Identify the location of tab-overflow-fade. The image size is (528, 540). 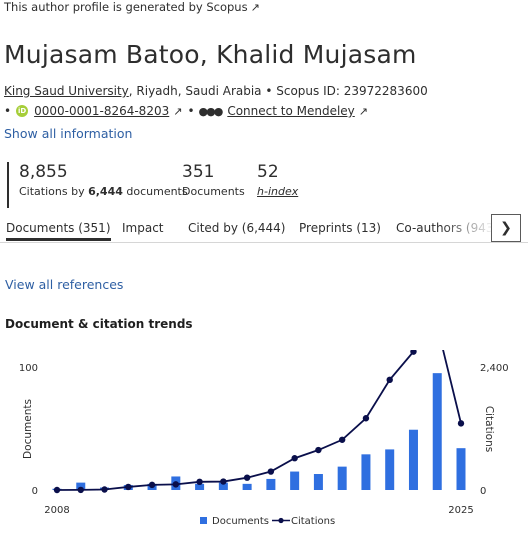
(467, 228).